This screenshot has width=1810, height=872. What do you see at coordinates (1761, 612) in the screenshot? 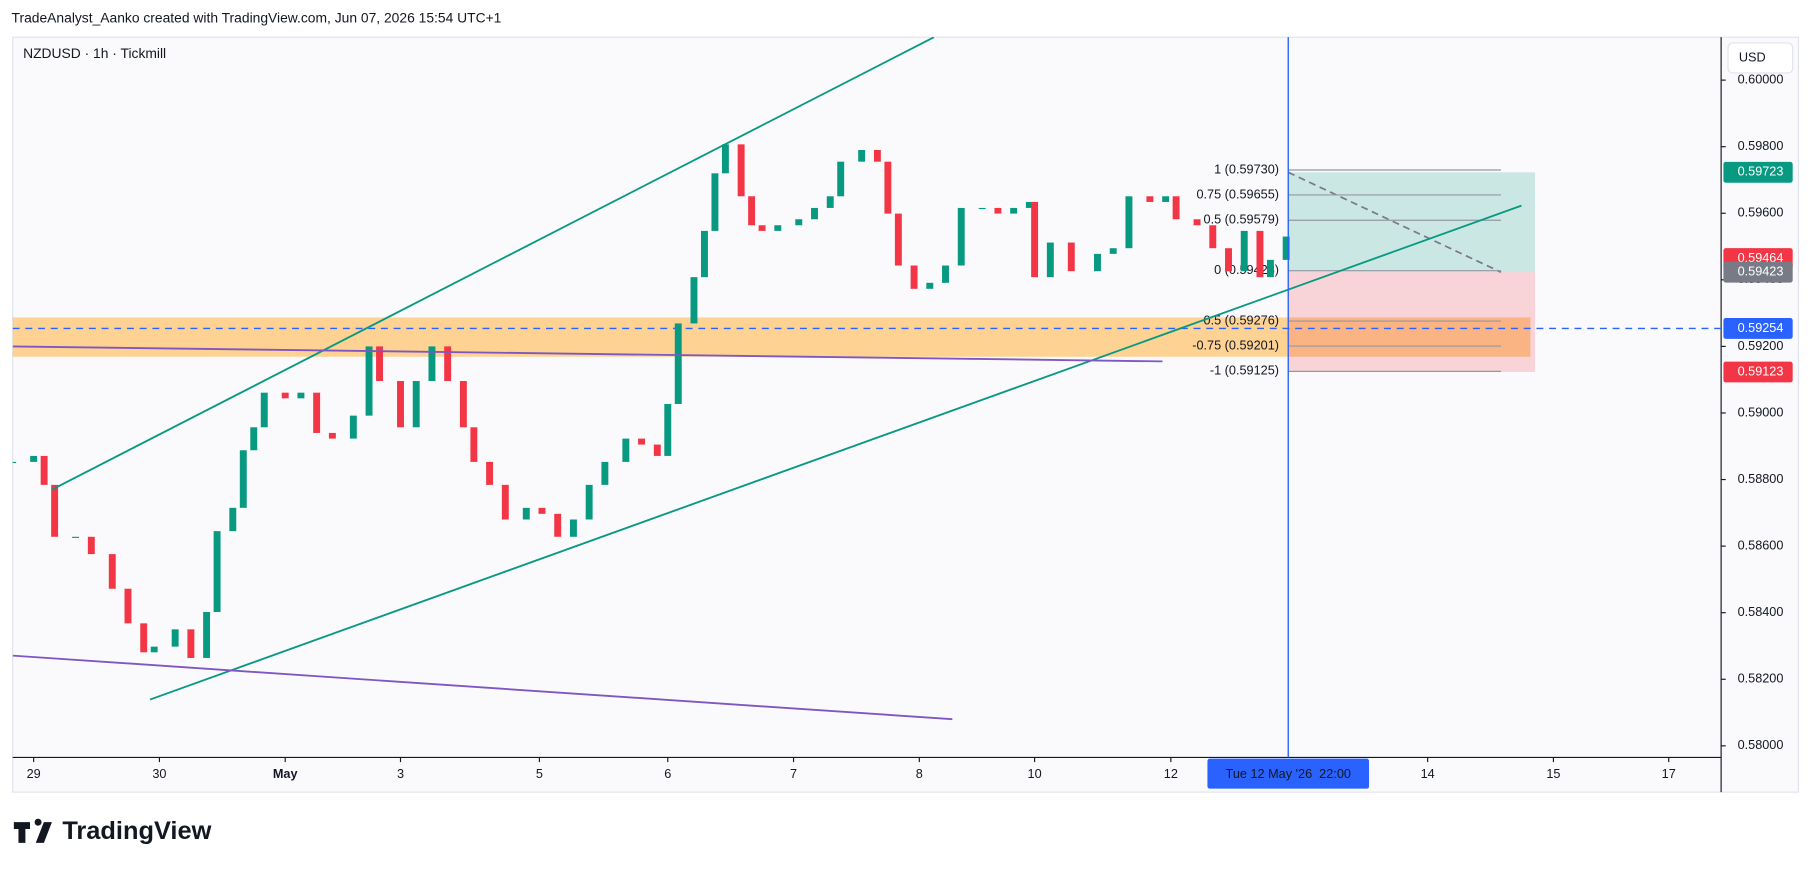
I see `y-tick-label: 0.58400` at bounding box center [1761, 612].